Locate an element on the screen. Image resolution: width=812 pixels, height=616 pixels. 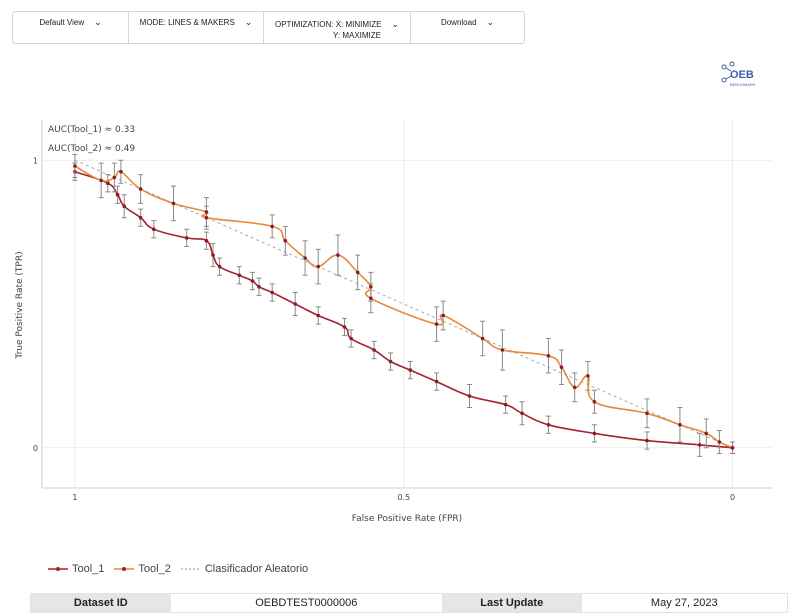
default-view-dropdown: Default View ⌄ is located at coordinates (71, 27).